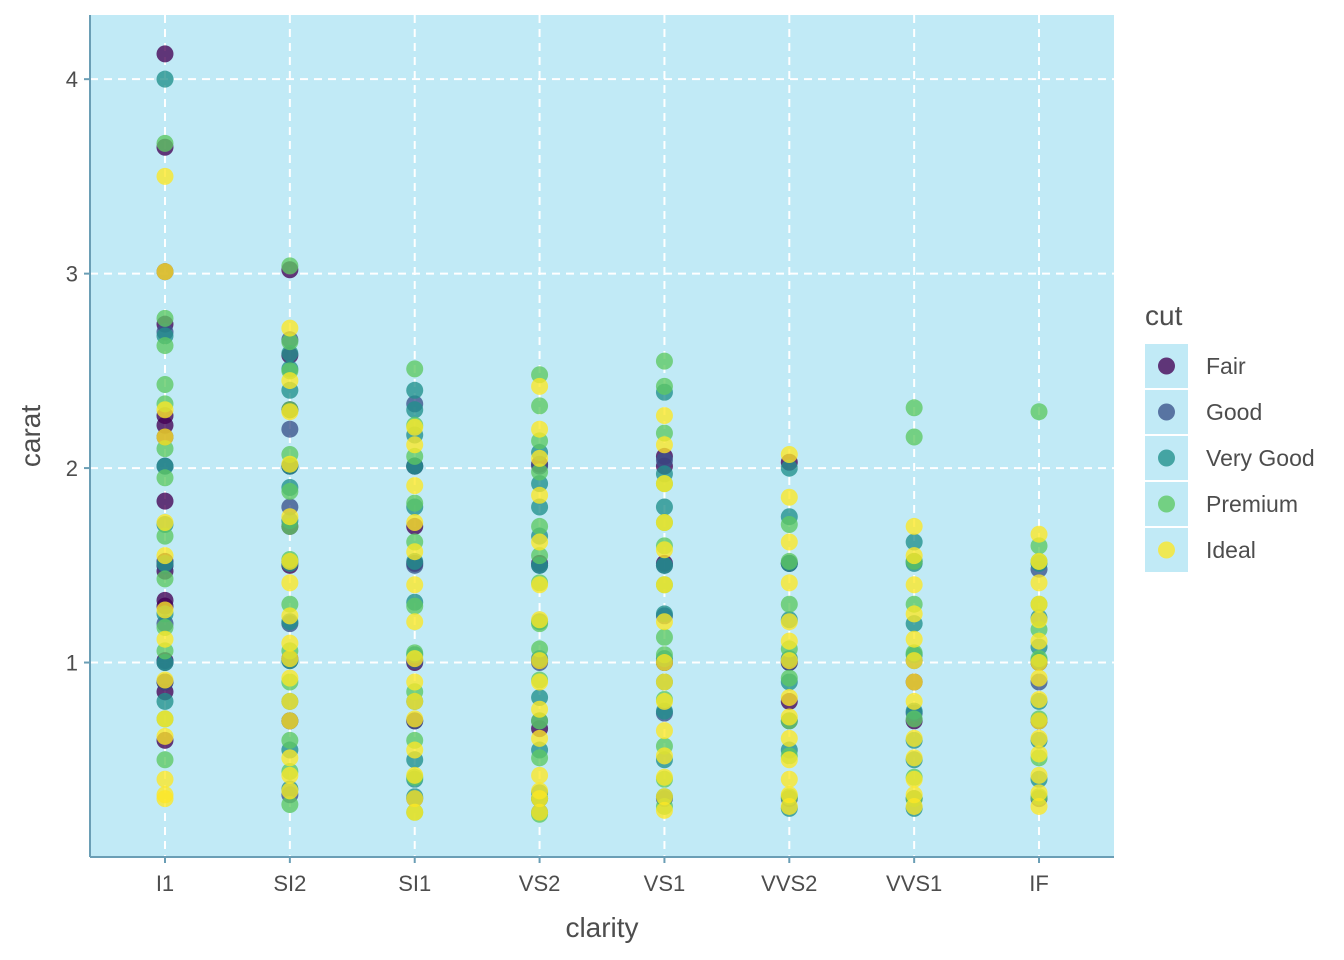 This screenshot has height=960, width=1344. Describe the element at coordinates (72, 663) in the screenshot. I see `y-tick-label: 1` at that location.